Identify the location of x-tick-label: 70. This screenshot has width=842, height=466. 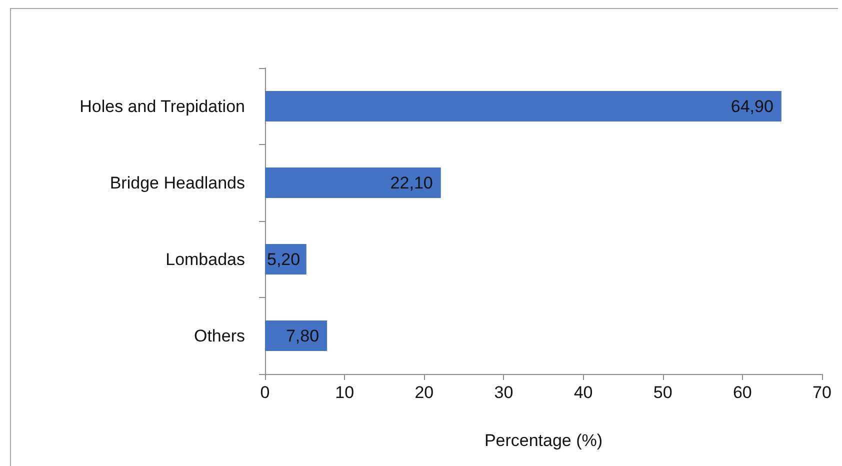
(822, 392).